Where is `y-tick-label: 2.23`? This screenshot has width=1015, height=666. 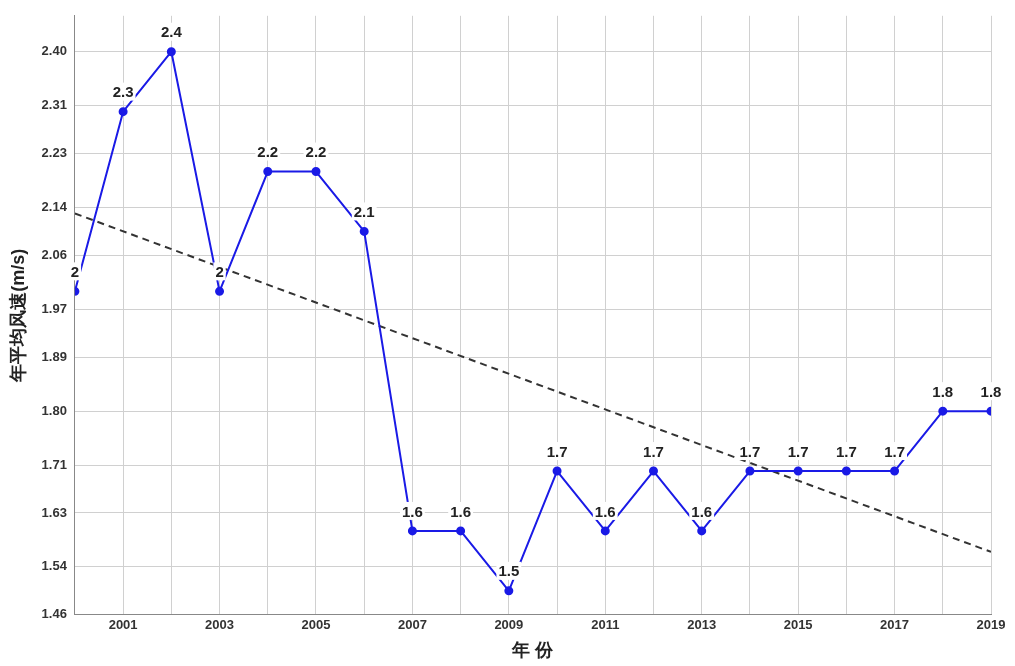
y-tick-label: 2.23 is located at coordinates (54, 153).